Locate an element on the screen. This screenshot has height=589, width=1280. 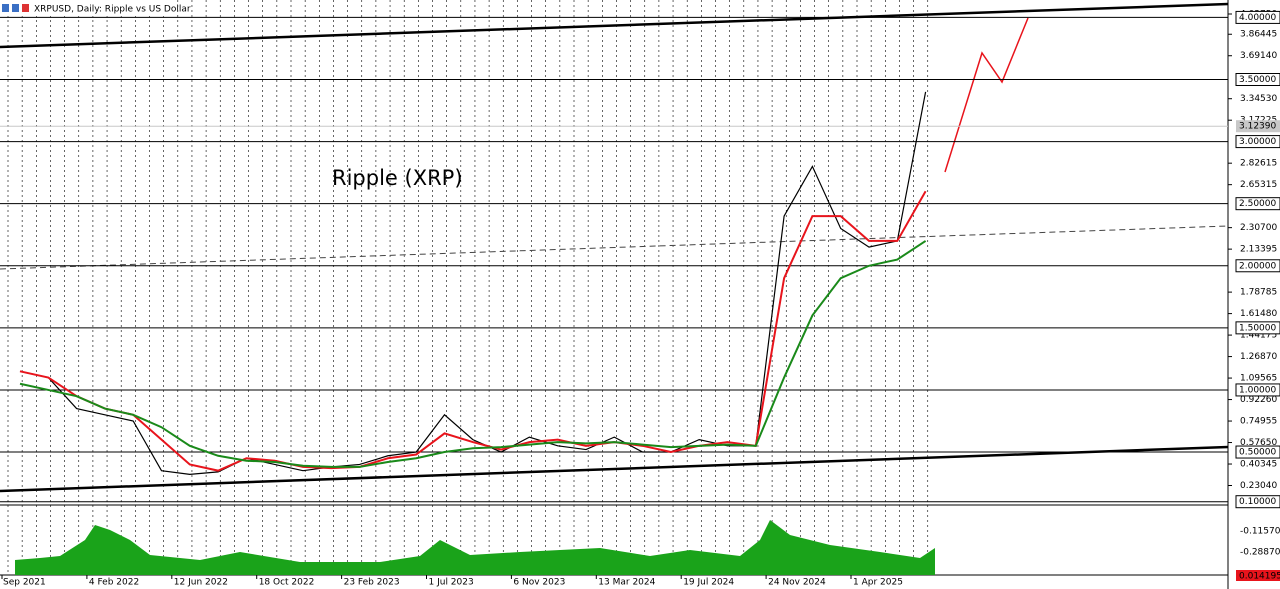
volume-tick-label: -0.11570 is located at coordinates (1260, 532).